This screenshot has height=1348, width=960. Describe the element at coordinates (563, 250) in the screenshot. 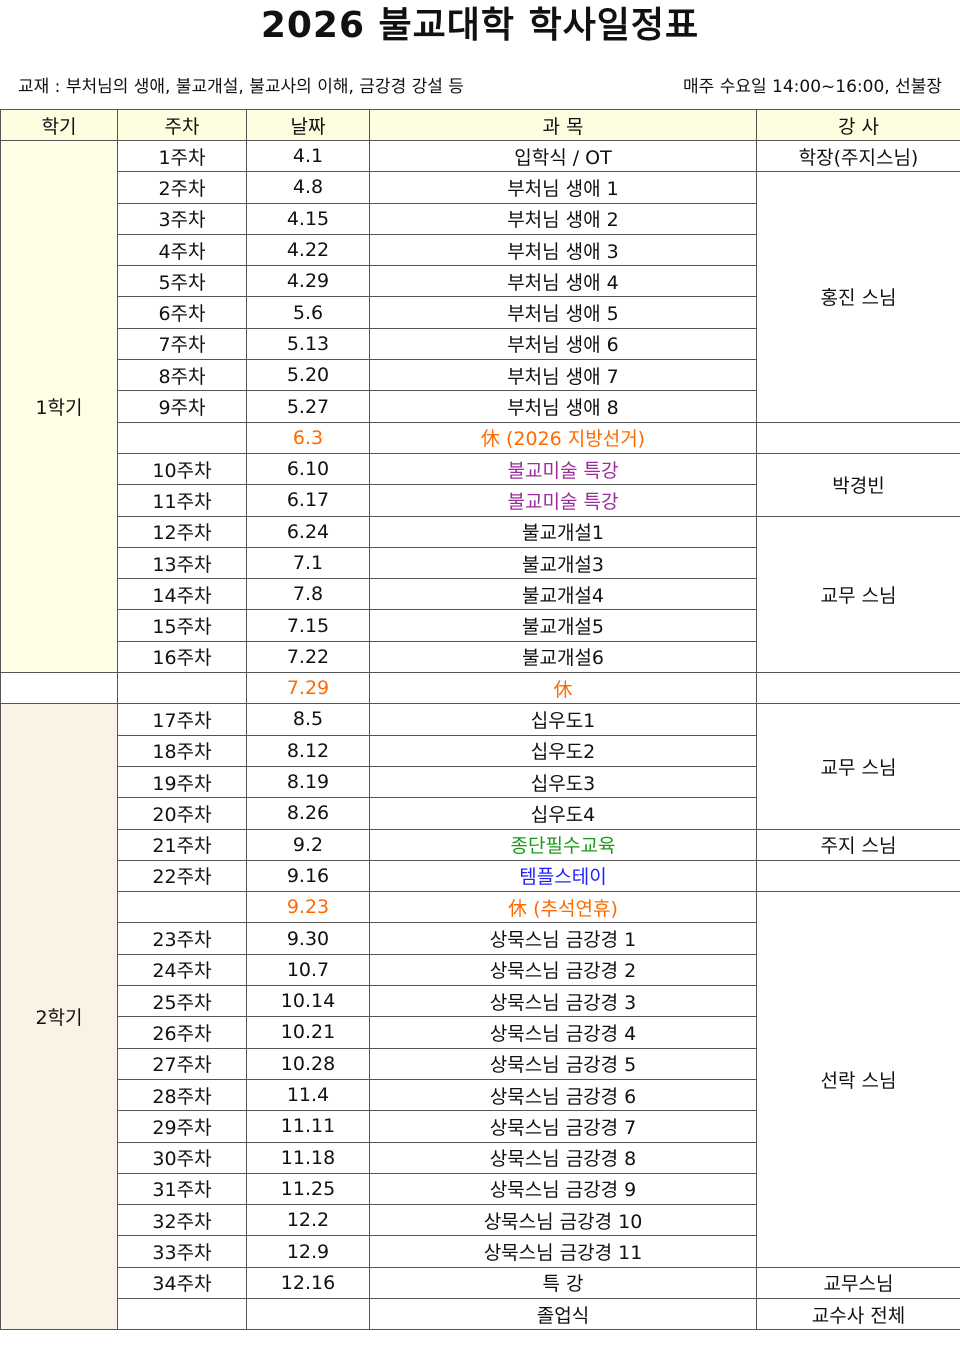

I see `subject-cell: 부처님 생애 3` at that location.